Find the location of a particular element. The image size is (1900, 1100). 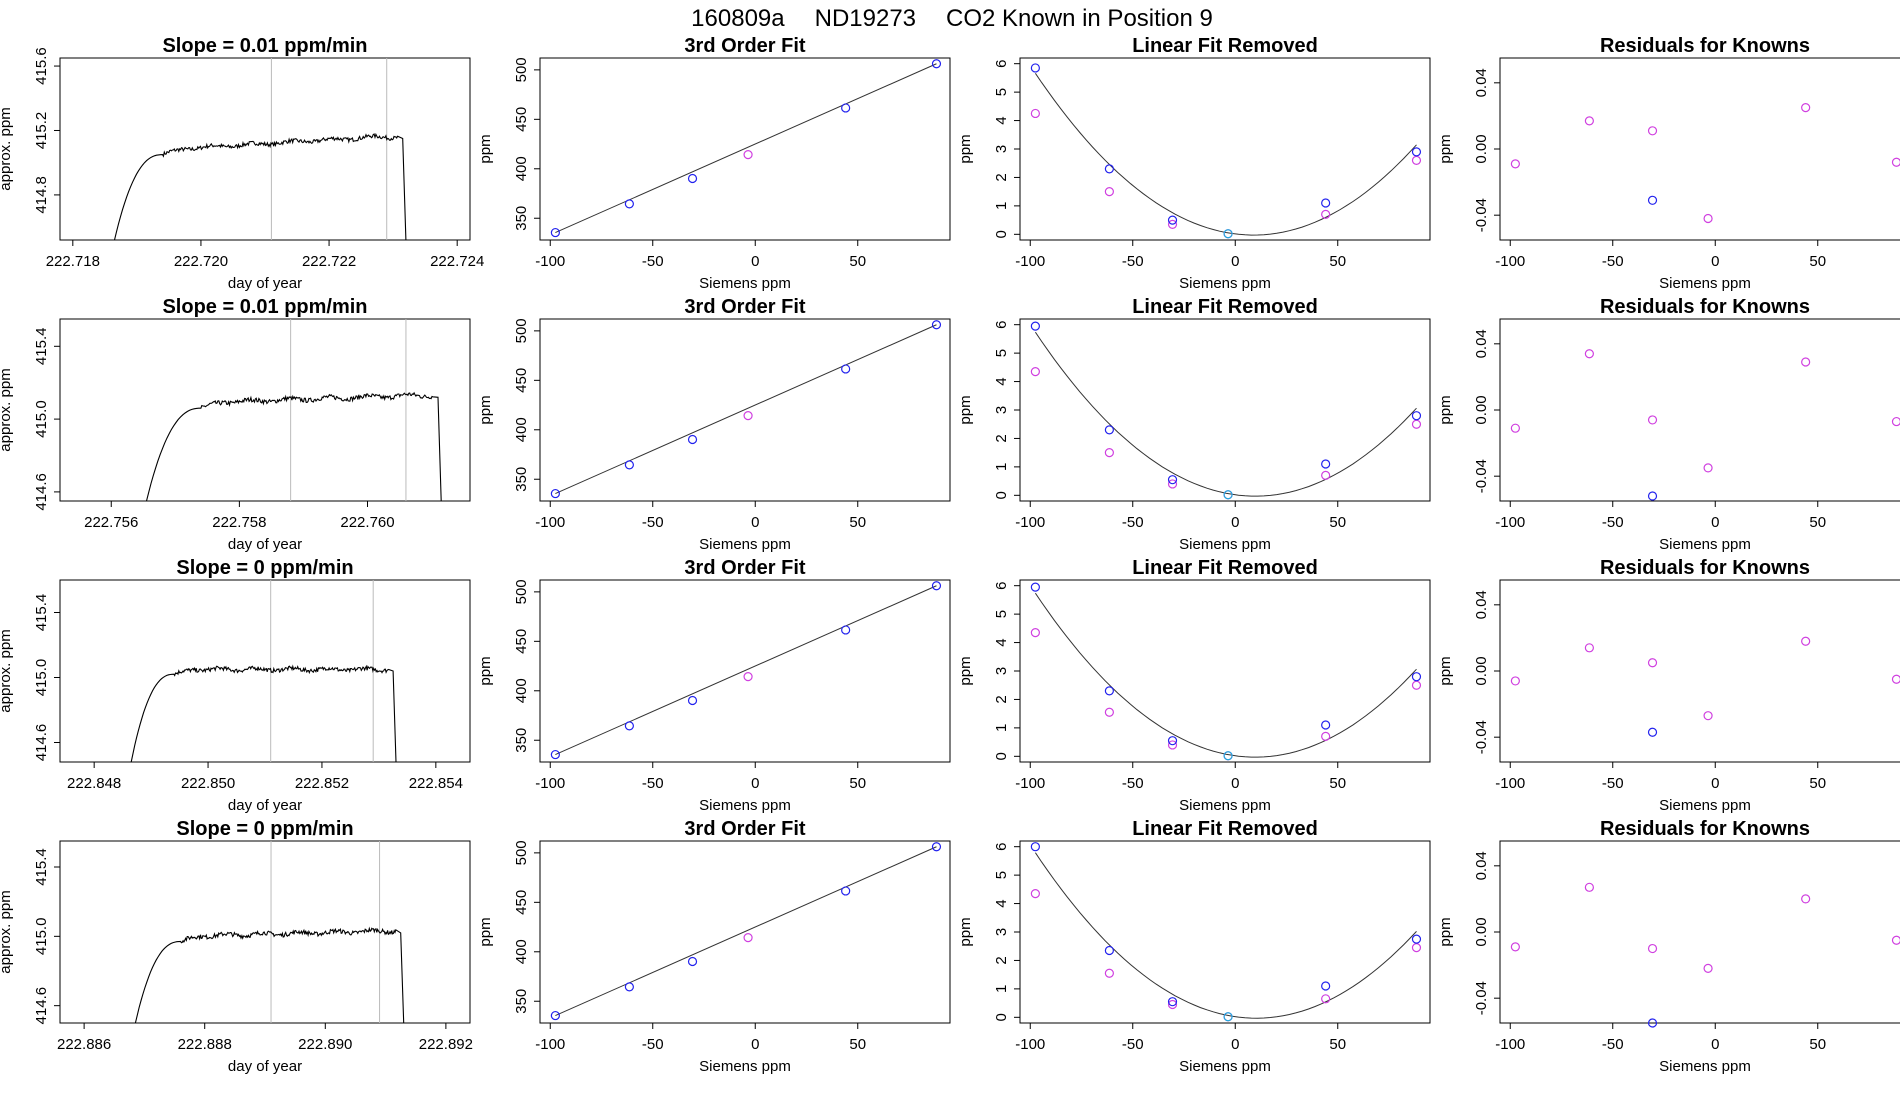

y-tick-label: 415.4 is located at coordinates (41, 867).